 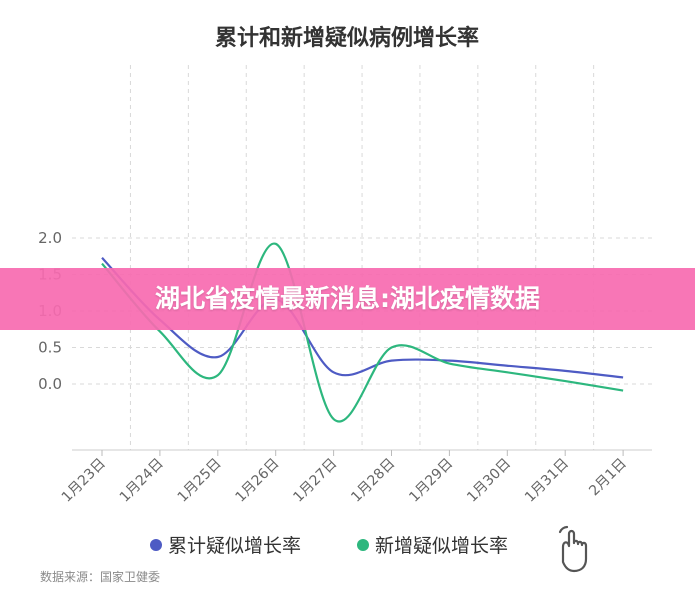 I want to click on headline-banner: 湖北省疫情最新消息:湖北疫情数据, so click(x=347, y=299).